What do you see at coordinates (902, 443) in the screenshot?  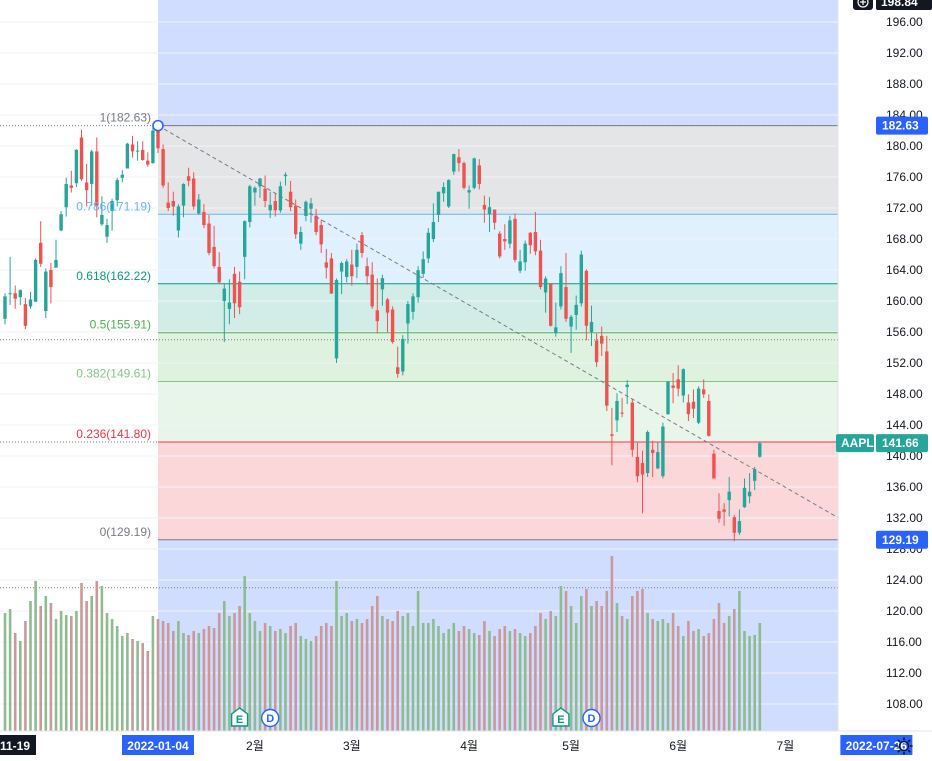 I see `last-price-tag-bg` at bounding box center [902, 443].